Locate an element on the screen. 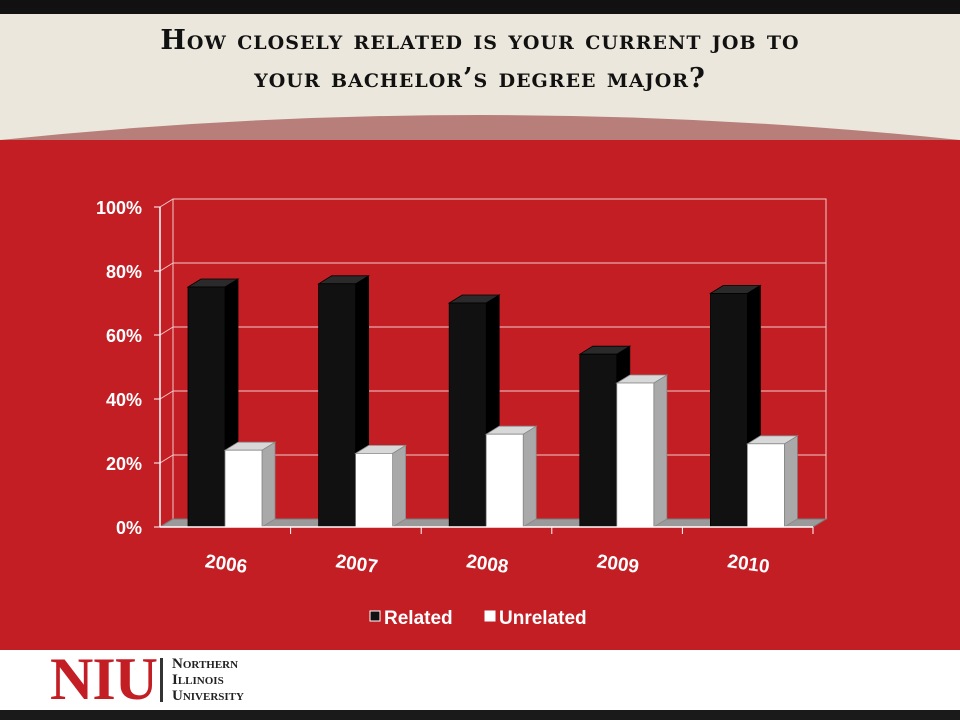 This screenshot has height=720, width=960. legend-item: Unrelated is located at coordinates (535, 618).